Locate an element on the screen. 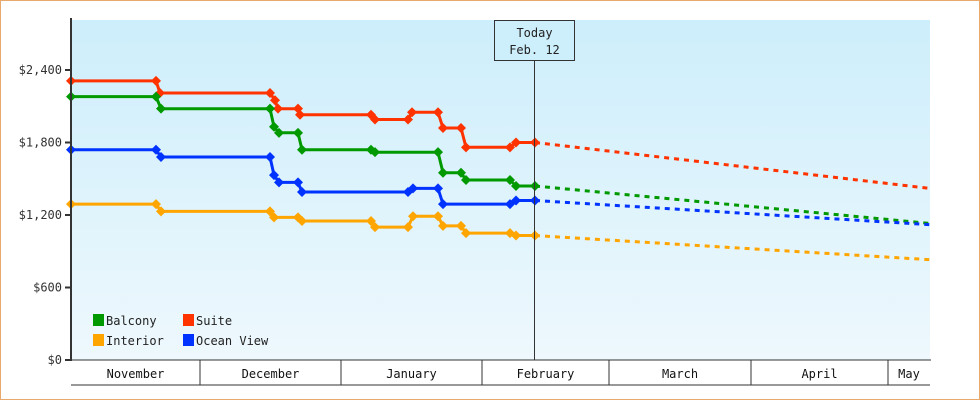  legend-swatch-interior is located at coordinates (98, 340).